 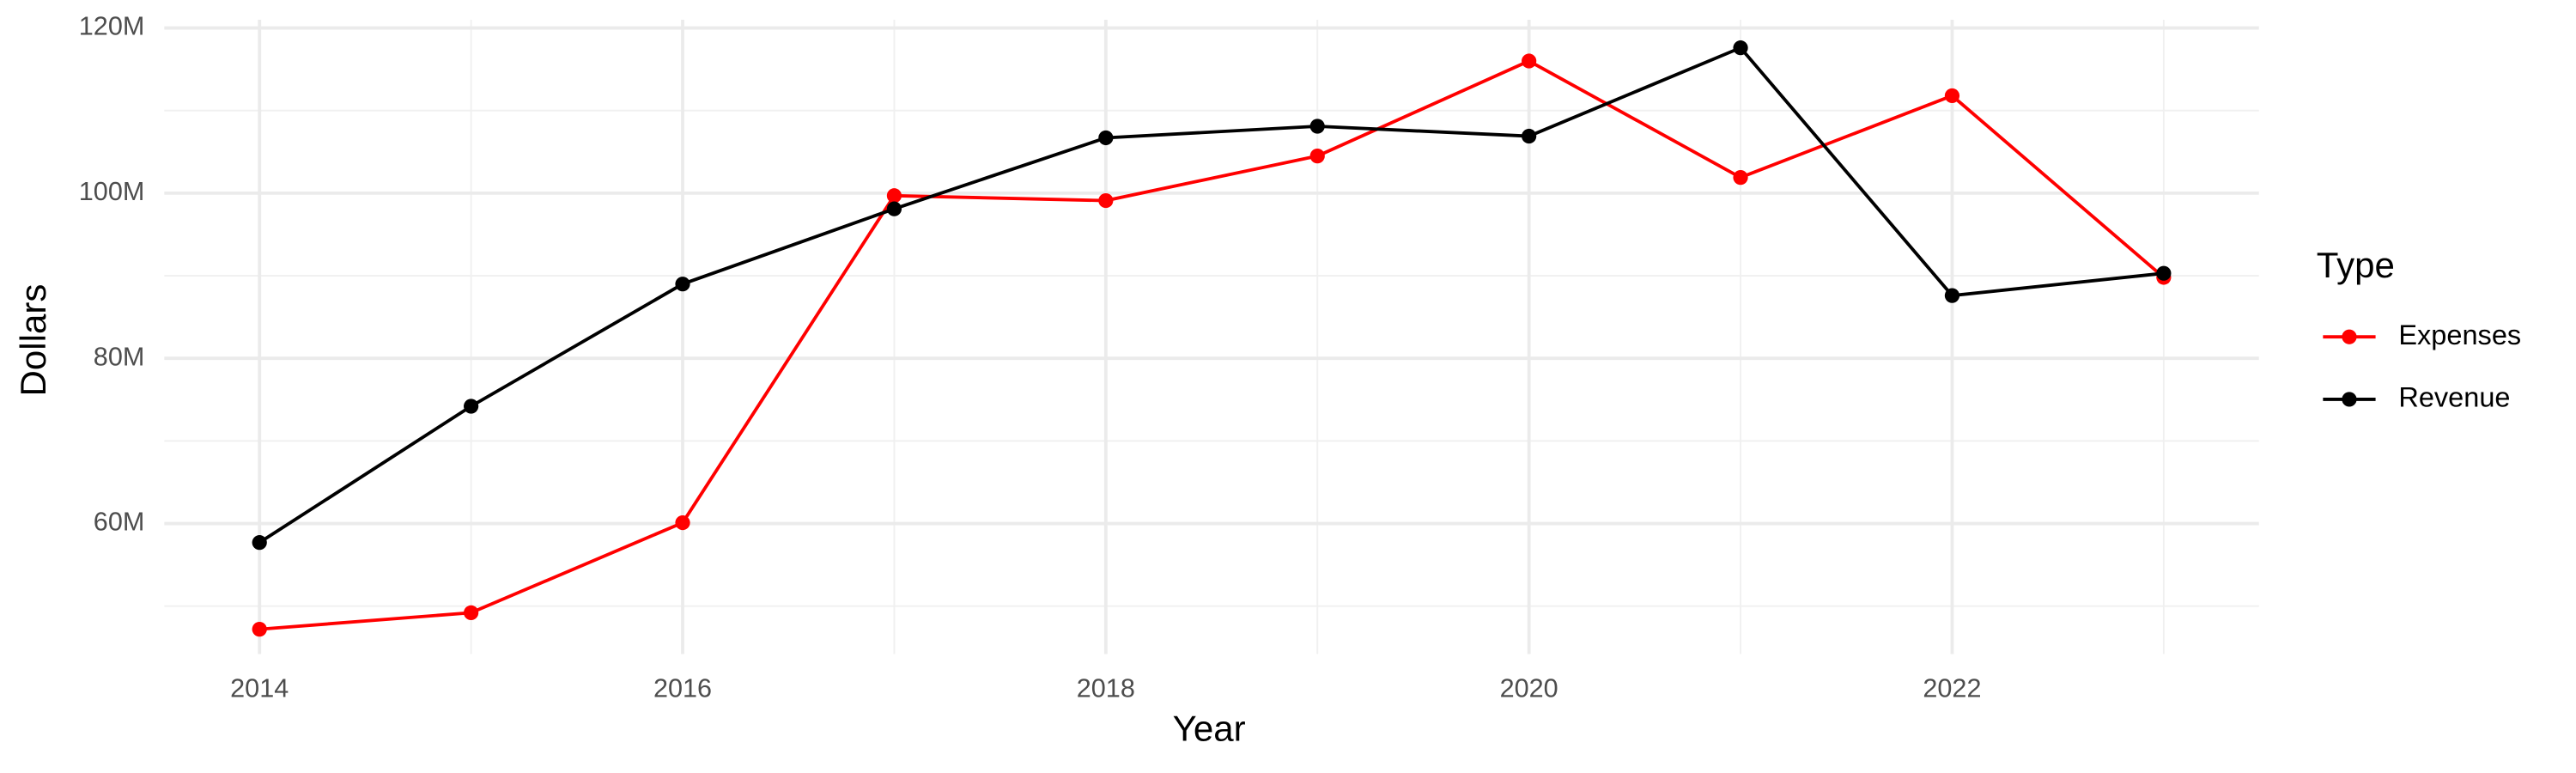 What do you see at coordinates (682, 688) in the screenshot?
I see `x-tick-label: 2016` at bounding box center [682, 688].